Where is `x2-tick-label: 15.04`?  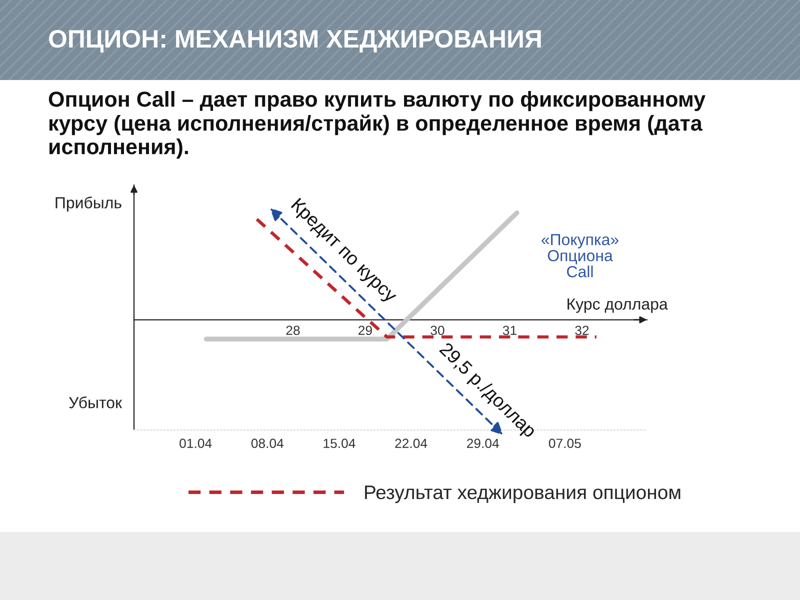
x2-tick-label: 15.04 is located at coordinates (340, 443).